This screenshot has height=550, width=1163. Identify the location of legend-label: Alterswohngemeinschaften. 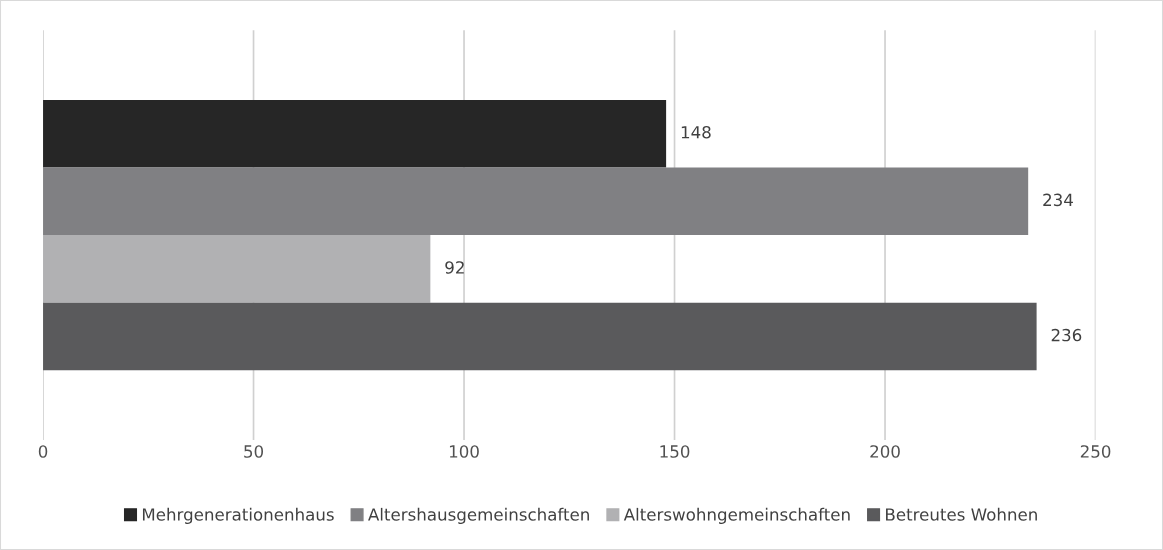
(736, 515).